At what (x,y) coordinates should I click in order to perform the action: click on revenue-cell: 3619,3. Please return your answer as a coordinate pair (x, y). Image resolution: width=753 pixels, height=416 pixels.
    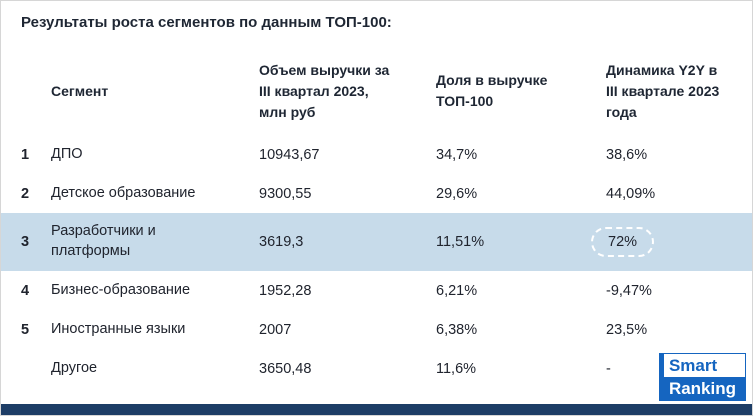
    Looking at the image, I should click on (281, 242).